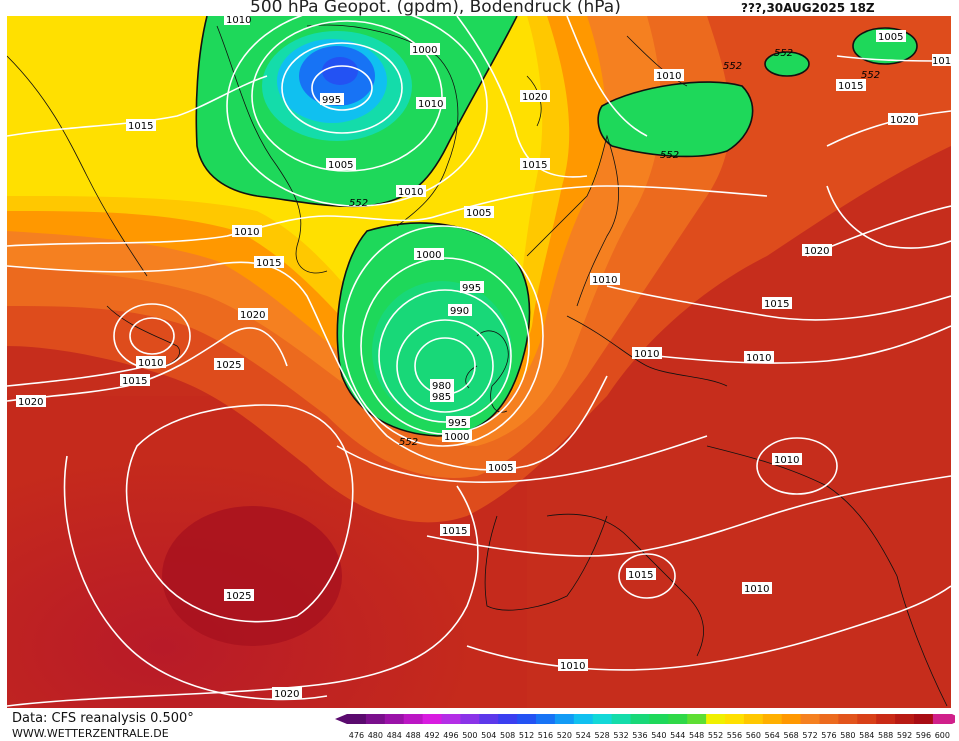 The image size is (959, 741). Describe the element at coordinates (904, 735) in the screenshot. I see `colorbar-tick-label: 592` at that location.